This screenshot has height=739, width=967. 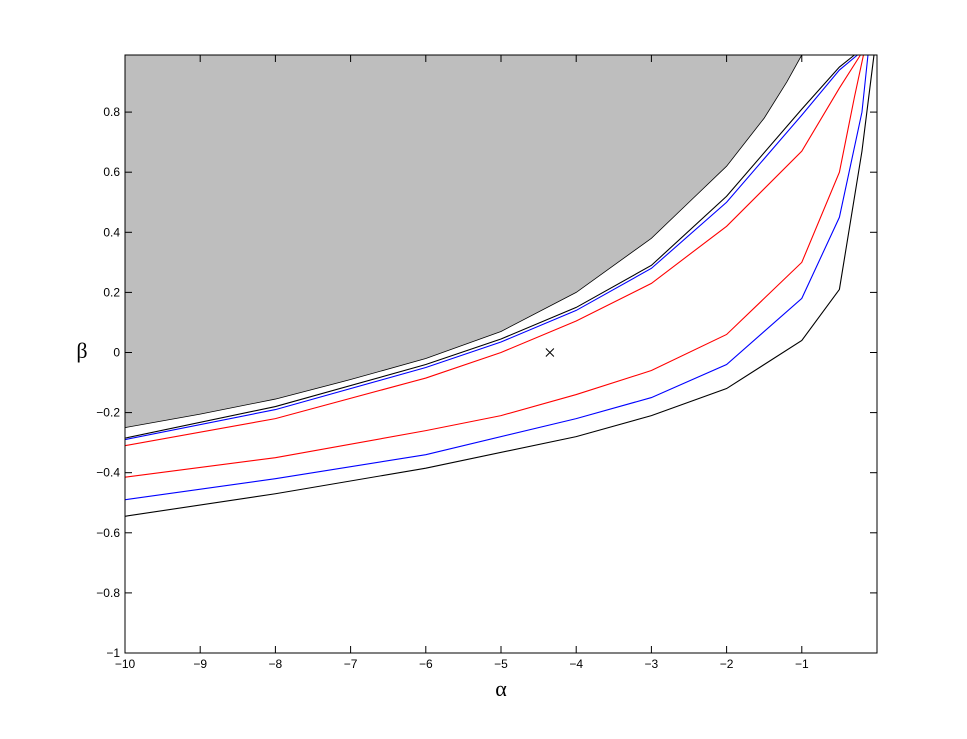 What do you see at coordinates (108, 533) in the screenshot?
I see `y-tick-label: −0.6` at bounding box center [108, 533].